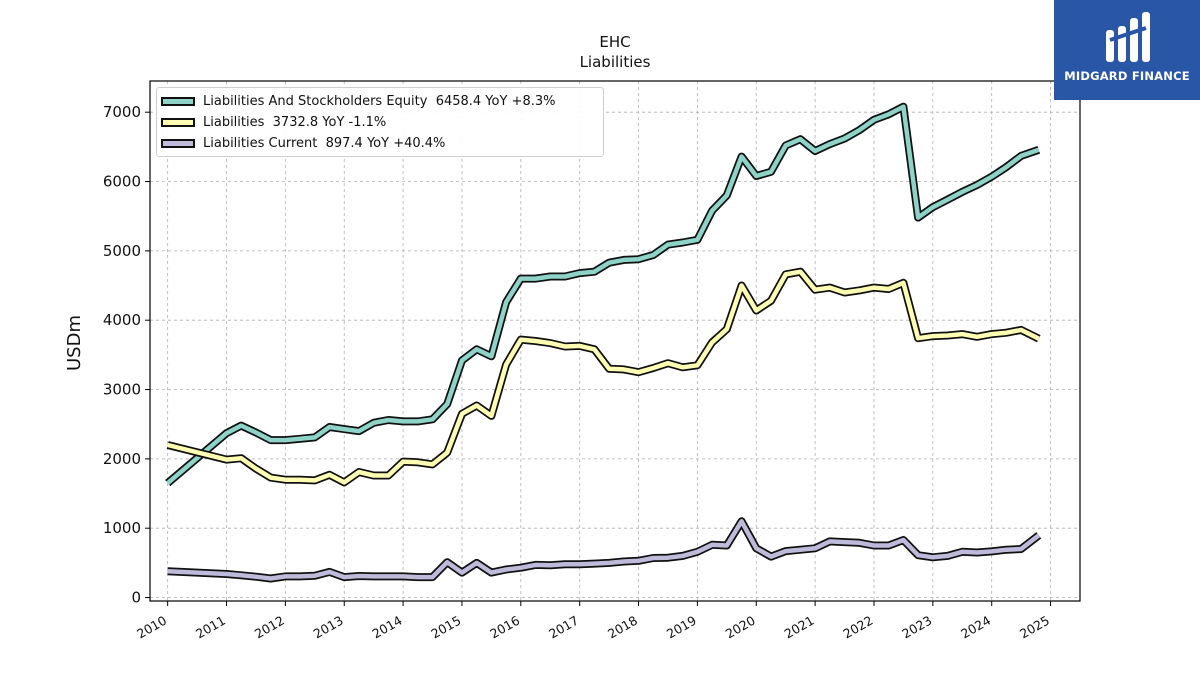 The width and height of the screenshot is (1200, 675). I want to click on y-tick-label: 5000, so click(122, 251).